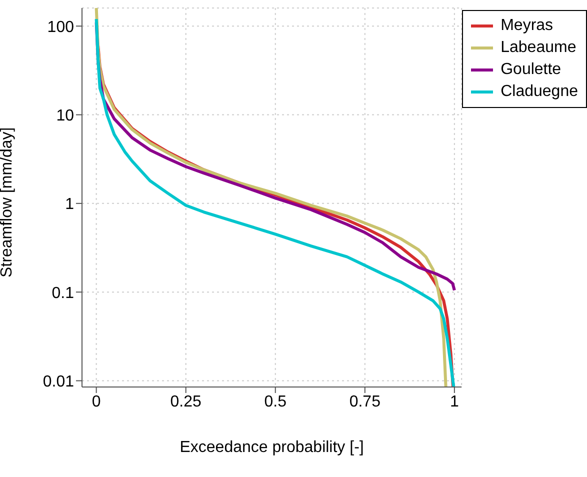 This screenshot has height=477, width=587. Describe the element at coordinates (186, 401) in the screenshot. I see `x-tick-label: 0.25` at that location.